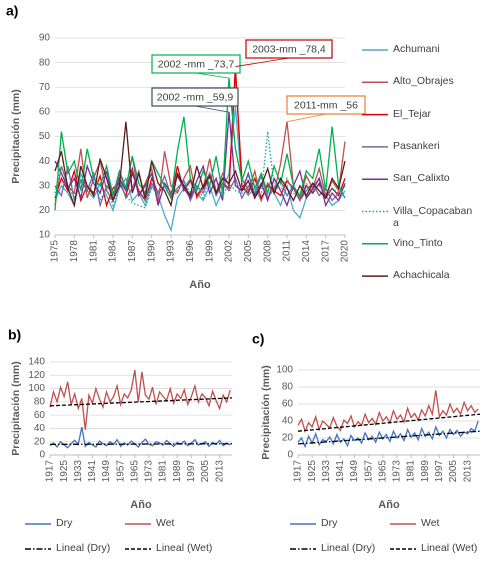 This screenshot has height=564, width=487. I want to click on x-tick-label: 1941, so click(340, 471).